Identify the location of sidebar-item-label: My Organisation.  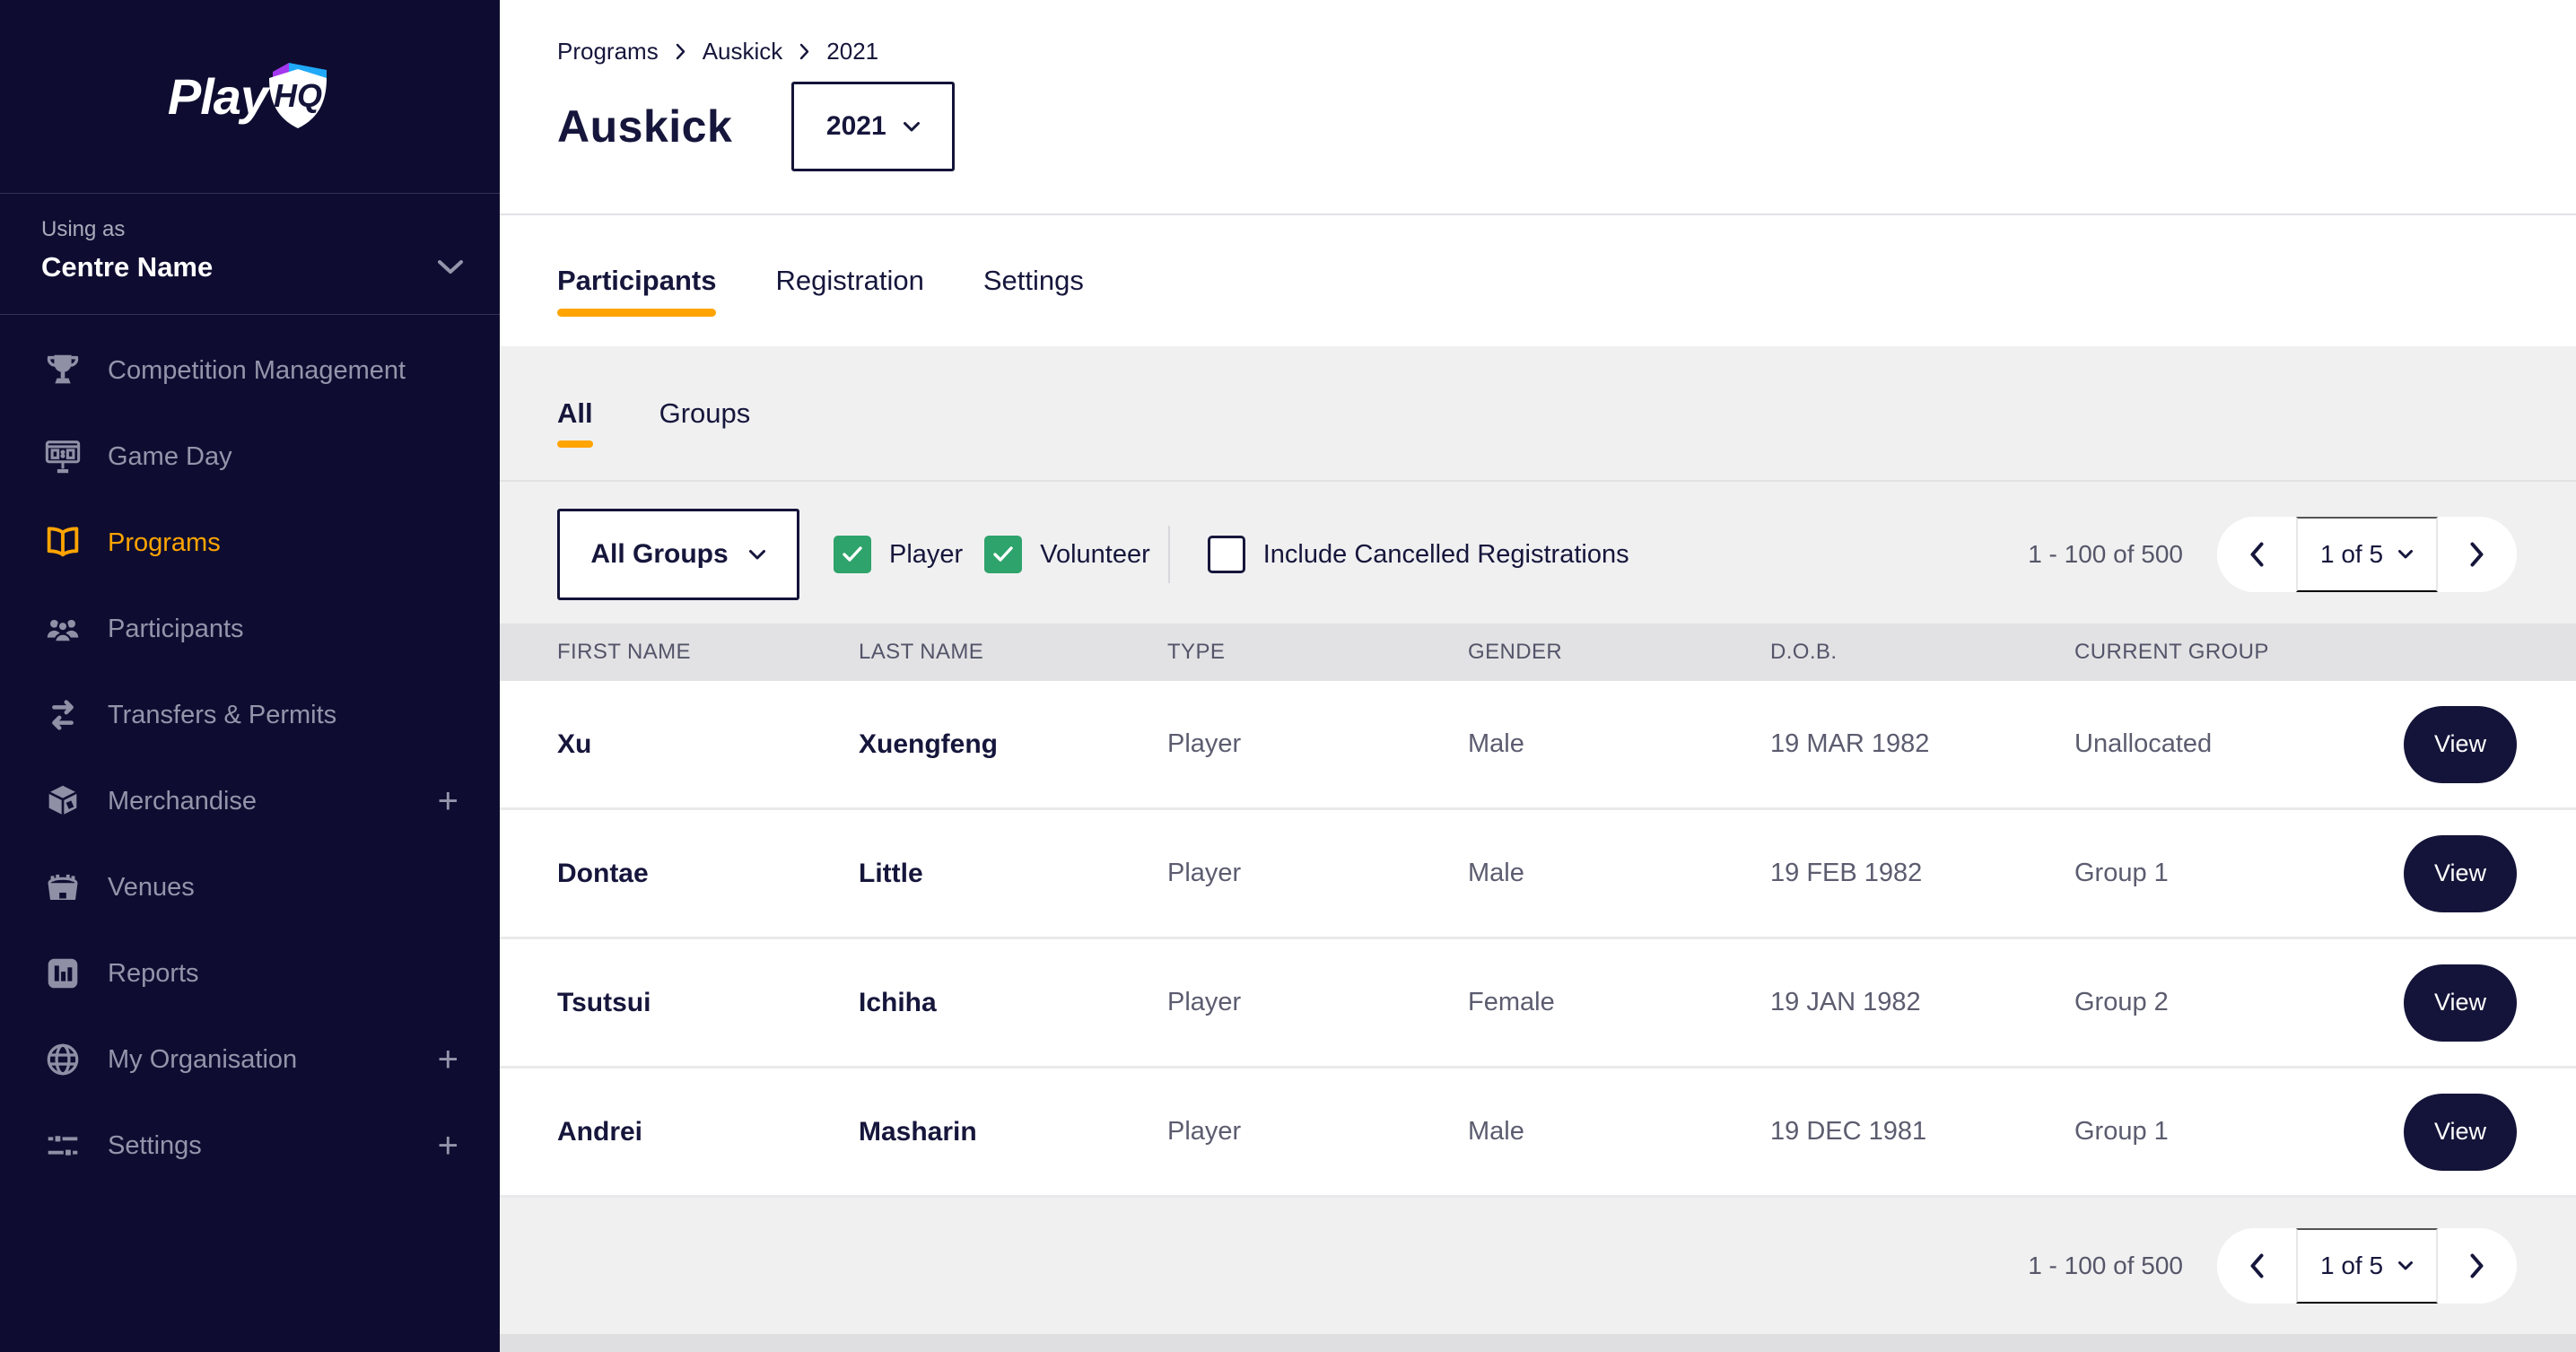
(203, 1059).